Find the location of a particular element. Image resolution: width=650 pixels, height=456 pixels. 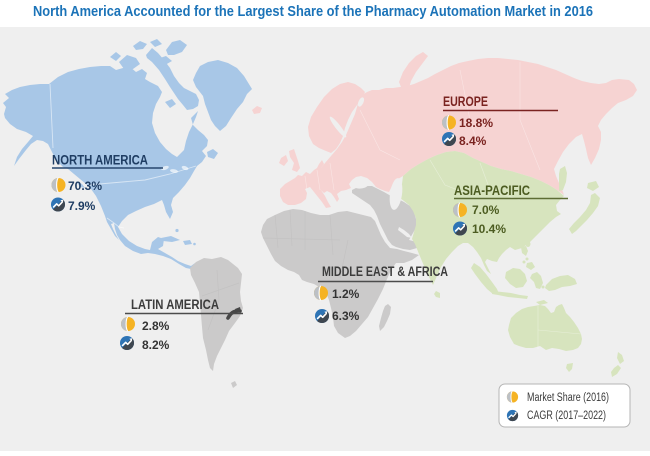

svg-text: MIDDLE EAST & AFRICA is located at coordinates (385, 271).